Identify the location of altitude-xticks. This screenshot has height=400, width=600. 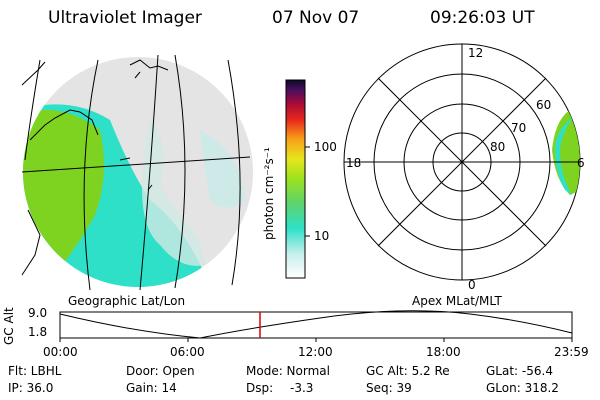
(316, 340).